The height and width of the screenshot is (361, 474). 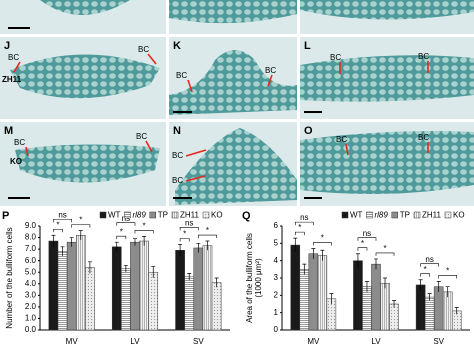 I want to click on y-tick-label: 3, so click(x=276, y=277).